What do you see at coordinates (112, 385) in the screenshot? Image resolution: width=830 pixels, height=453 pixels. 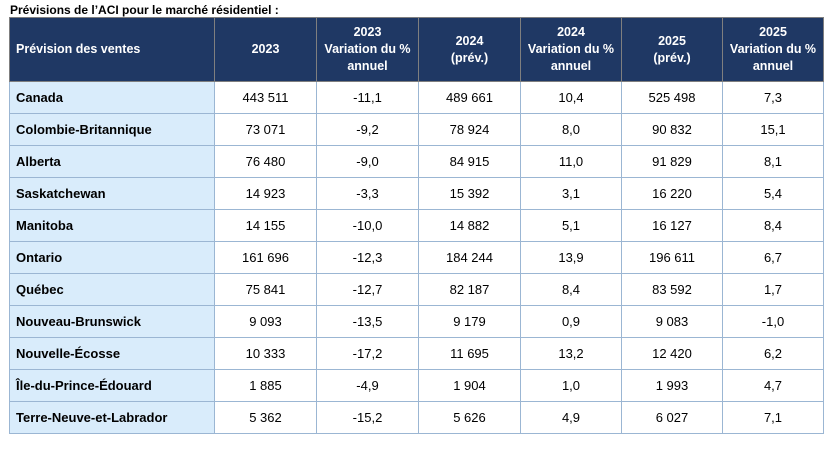 I see `region-cell: Île-du-Prince-Édouard` at bounding box center [112, 385].